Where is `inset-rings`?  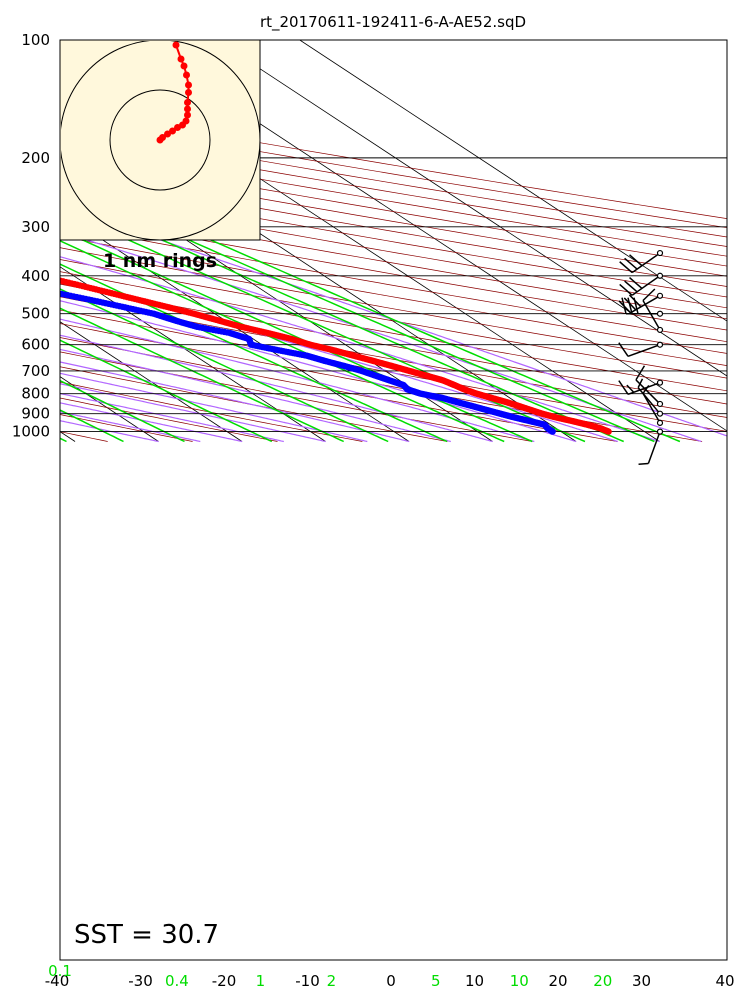
inset-rings is located at coordinates (160, 140).